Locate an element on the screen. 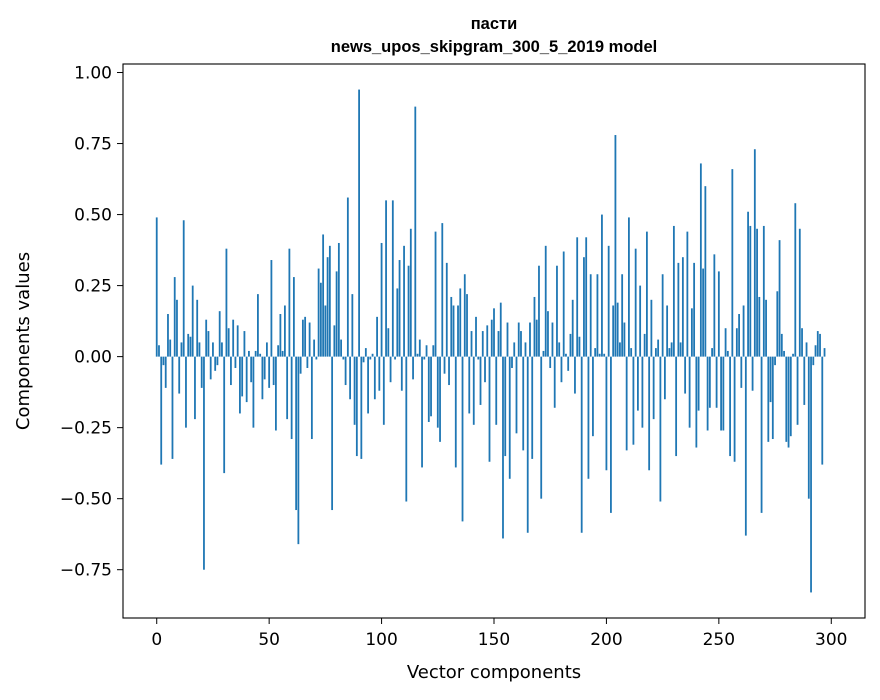  x-axis-label: Vector components is located at coordinates (494, 672).